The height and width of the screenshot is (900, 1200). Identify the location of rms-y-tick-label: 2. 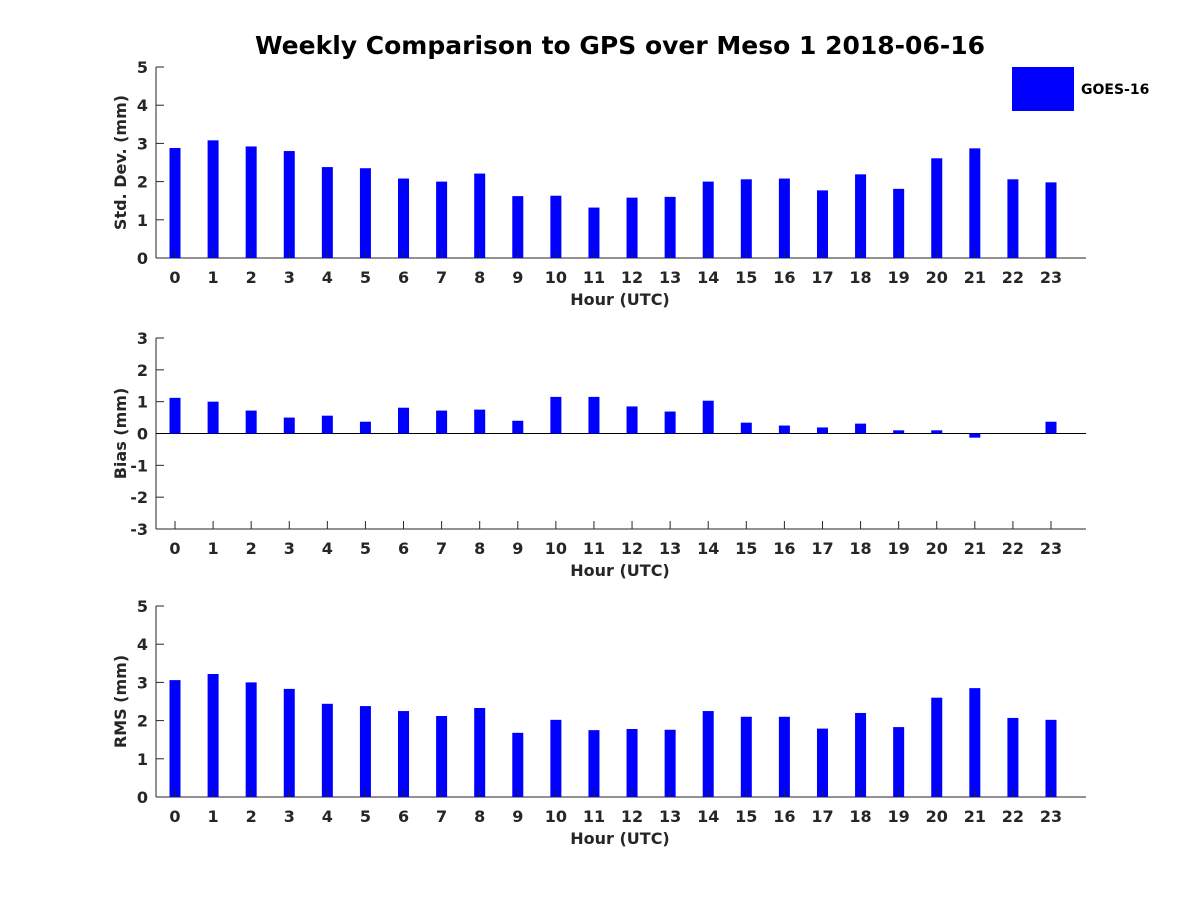
(142, 721).